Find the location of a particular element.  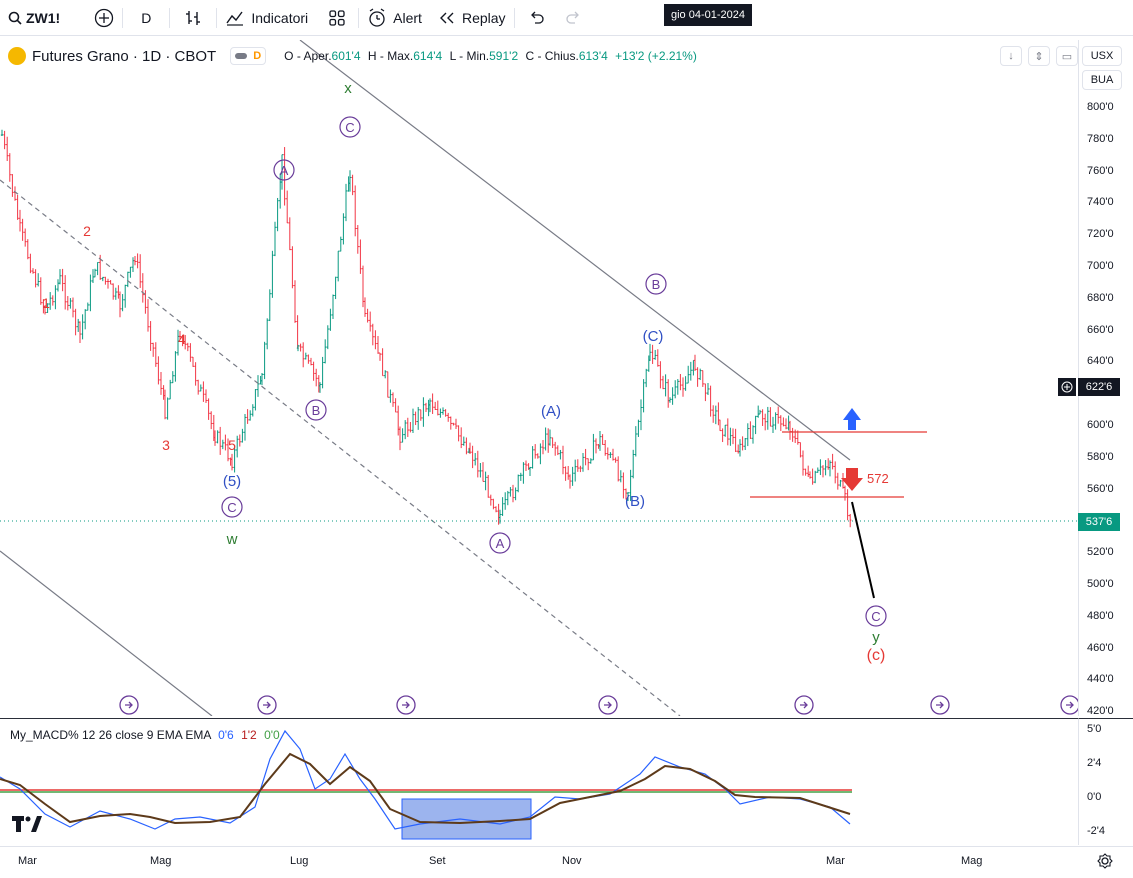

replay-button: Replay is located at coordinates (472, 18).